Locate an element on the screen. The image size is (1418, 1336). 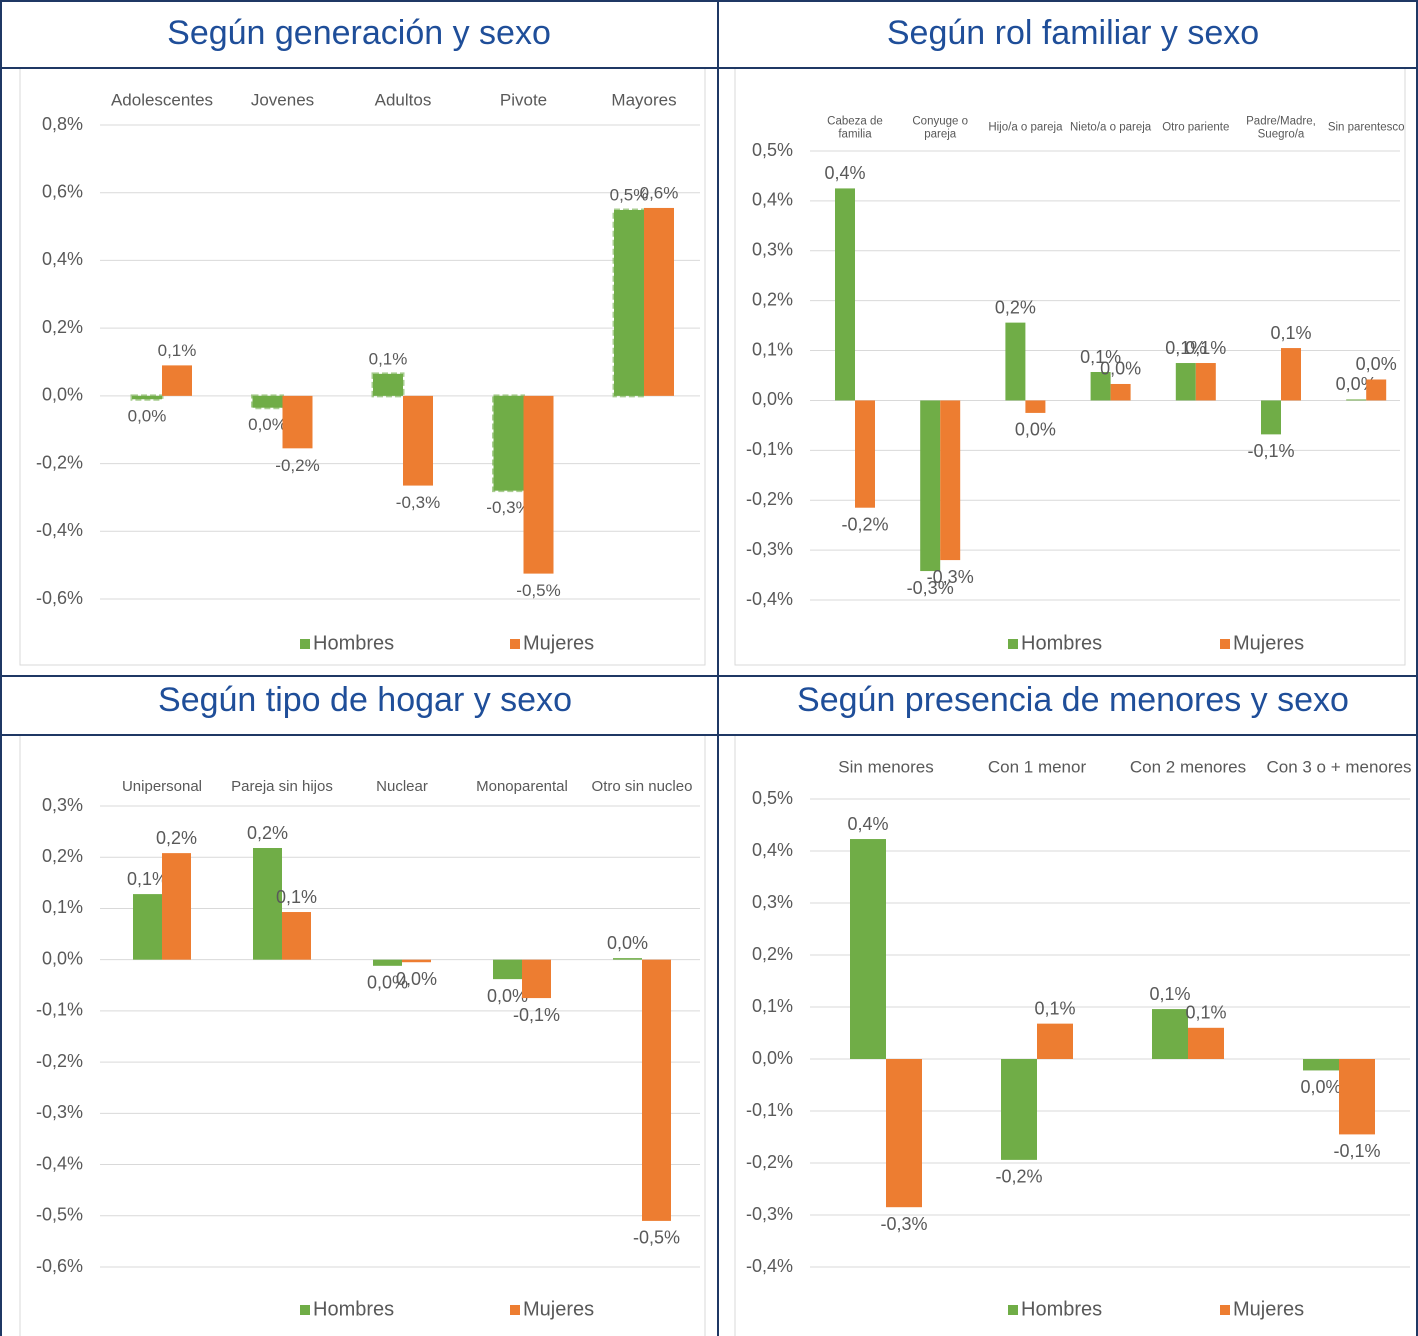
chart-title: Según generación y sexo is located at coordinates (359, 33).